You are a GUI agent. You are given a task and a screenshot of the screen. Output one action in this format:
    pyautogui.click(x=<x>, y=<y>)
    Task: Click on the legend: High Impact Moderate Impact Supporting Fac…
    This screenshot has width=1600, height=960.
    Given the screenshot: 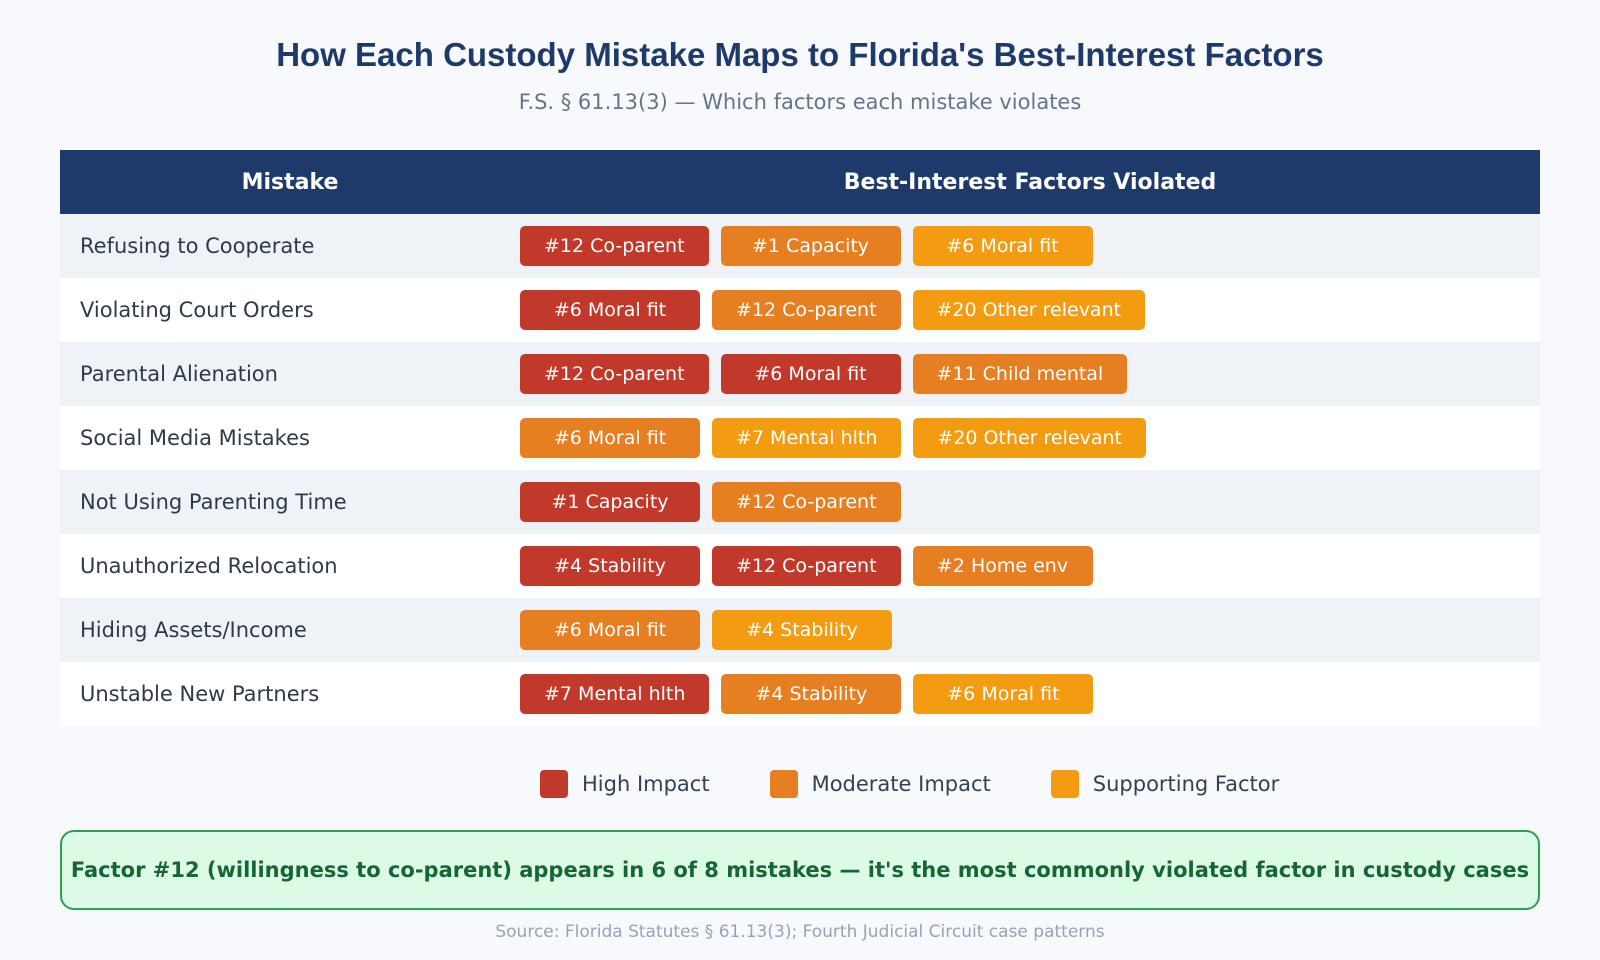 What is the action you would take?
    pyautogui.click(x=909, y=784)
    